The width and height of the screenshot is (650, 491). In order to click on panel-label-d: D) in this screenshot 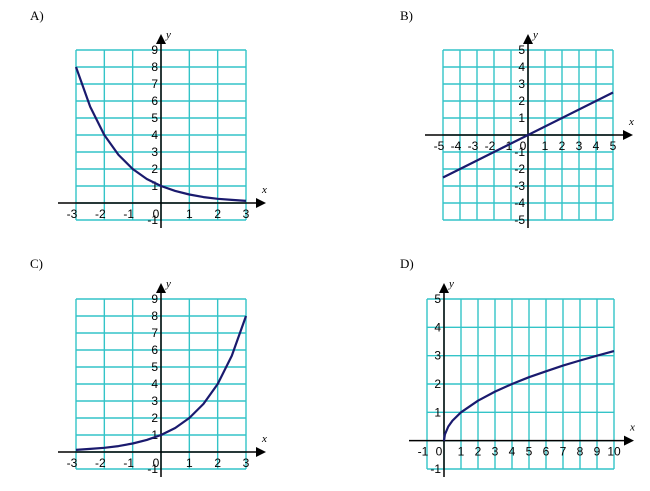, I will do `click(407, 263)`.